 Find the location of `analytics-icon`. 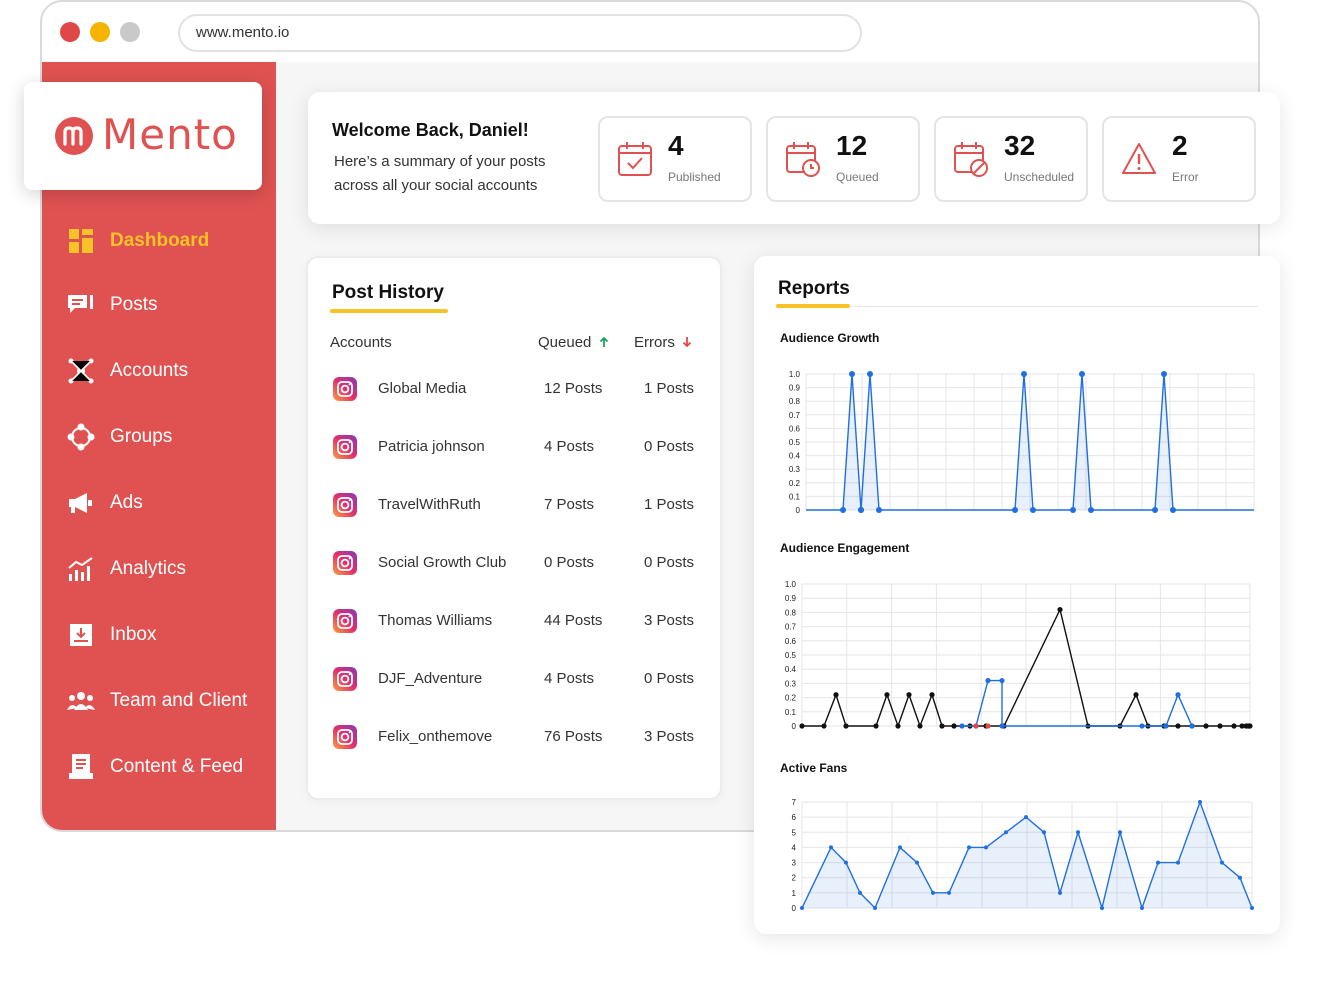

analytics-icon is located at coordinates (81, 569).